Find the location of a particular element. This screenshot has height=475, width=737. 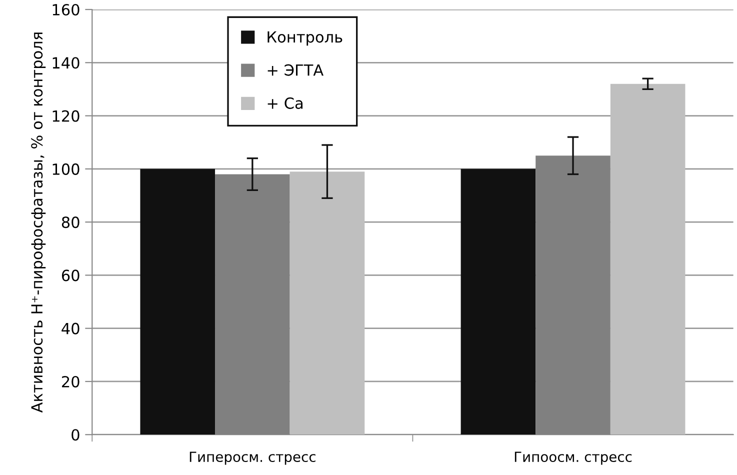

y-tick-label: 40 is located at coordinates (71, 328).